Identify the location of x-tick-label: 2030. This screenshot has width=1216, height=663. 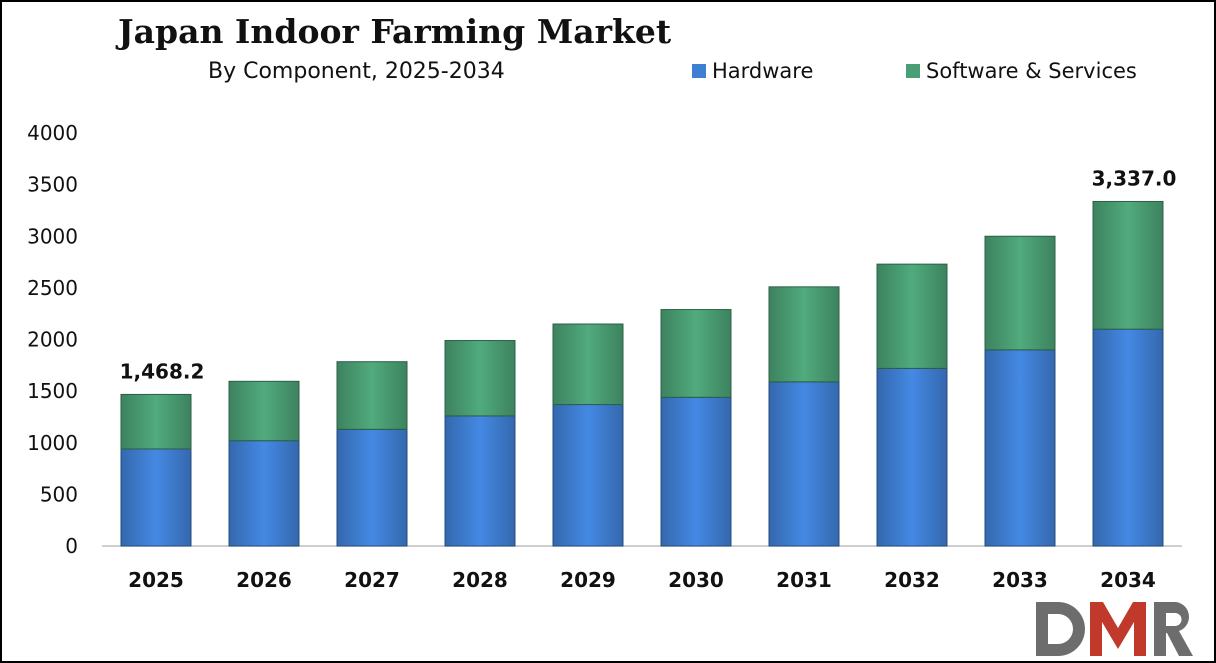
(696, 580).